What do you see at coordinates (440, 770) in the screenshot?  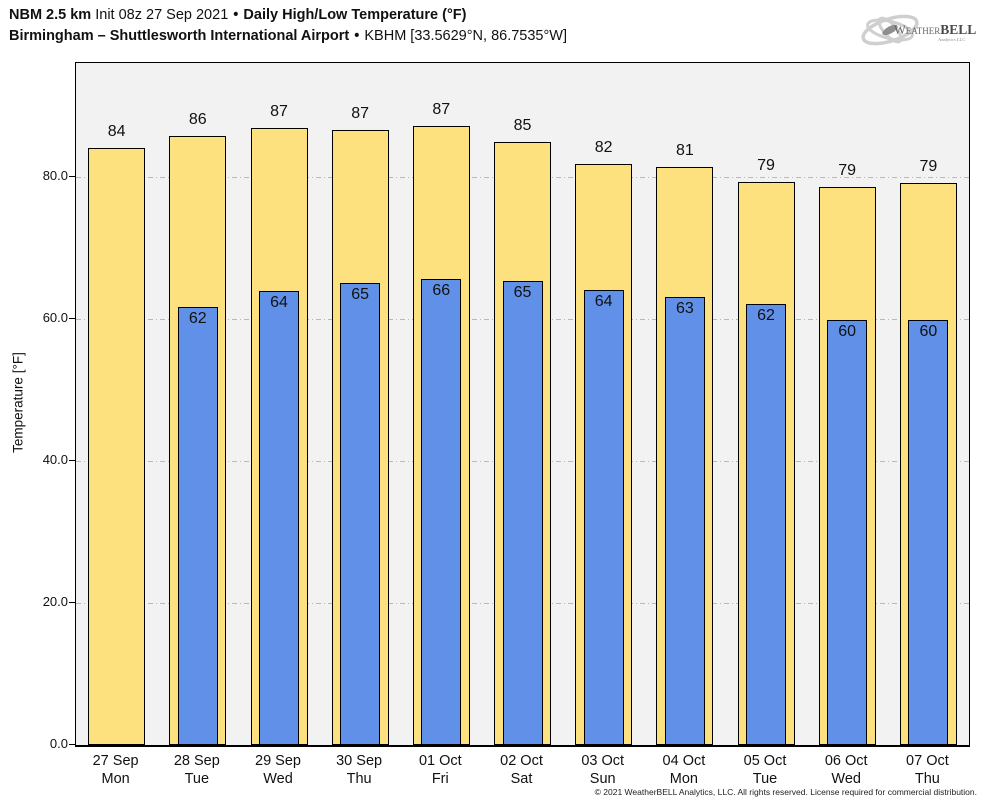 I see `x-axis-label: 01 Oct Fri` at bounding box center [440, 770].